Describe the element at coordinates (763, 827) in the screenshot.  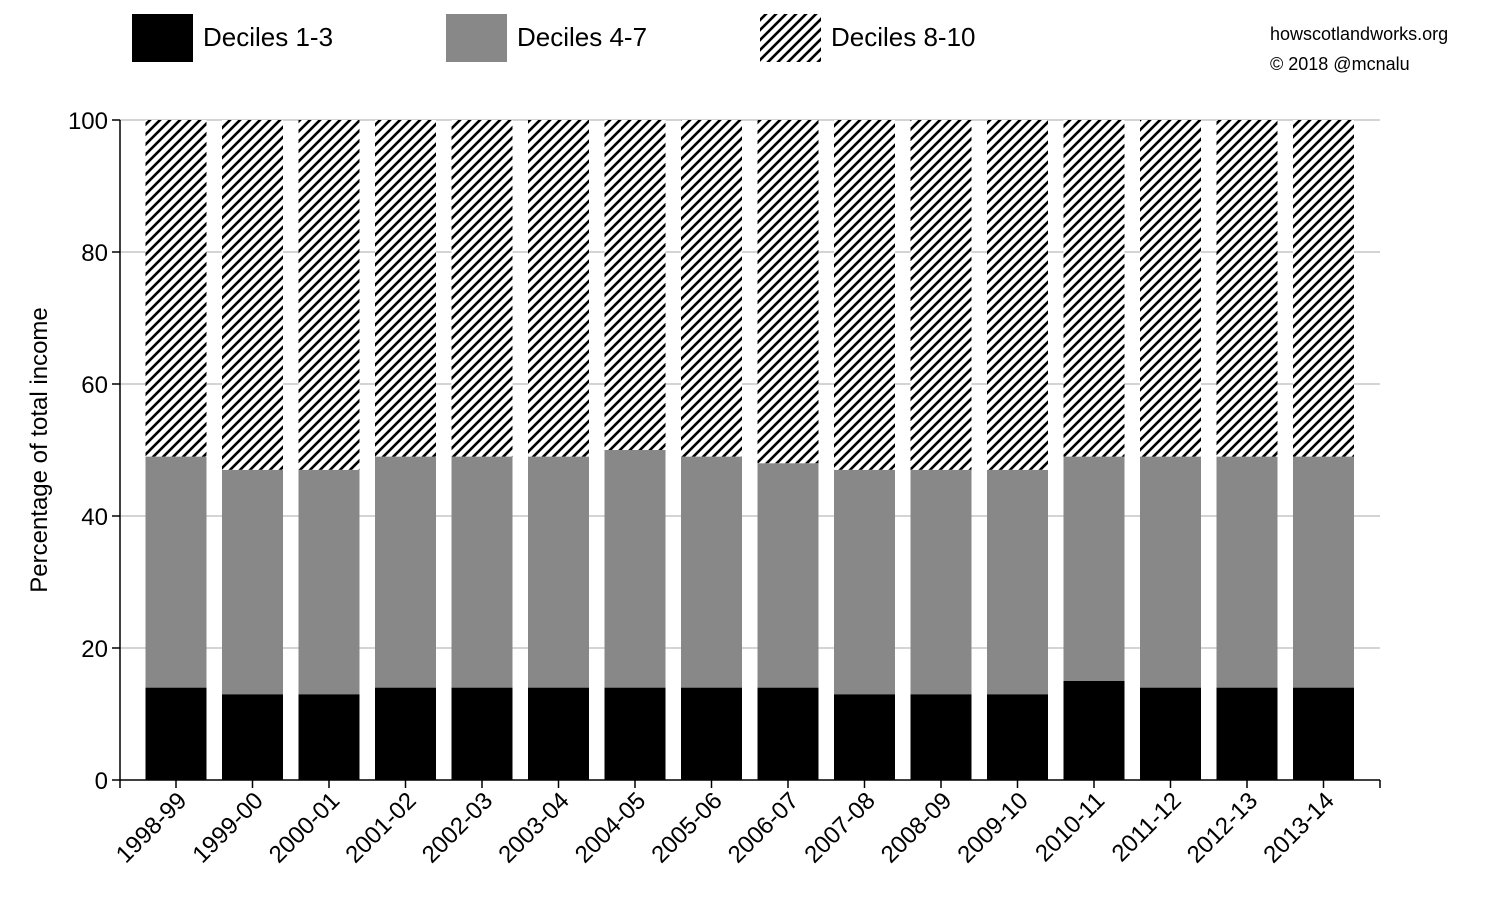
I see `x-tick-label-2006-07: 2006-07` at that location.